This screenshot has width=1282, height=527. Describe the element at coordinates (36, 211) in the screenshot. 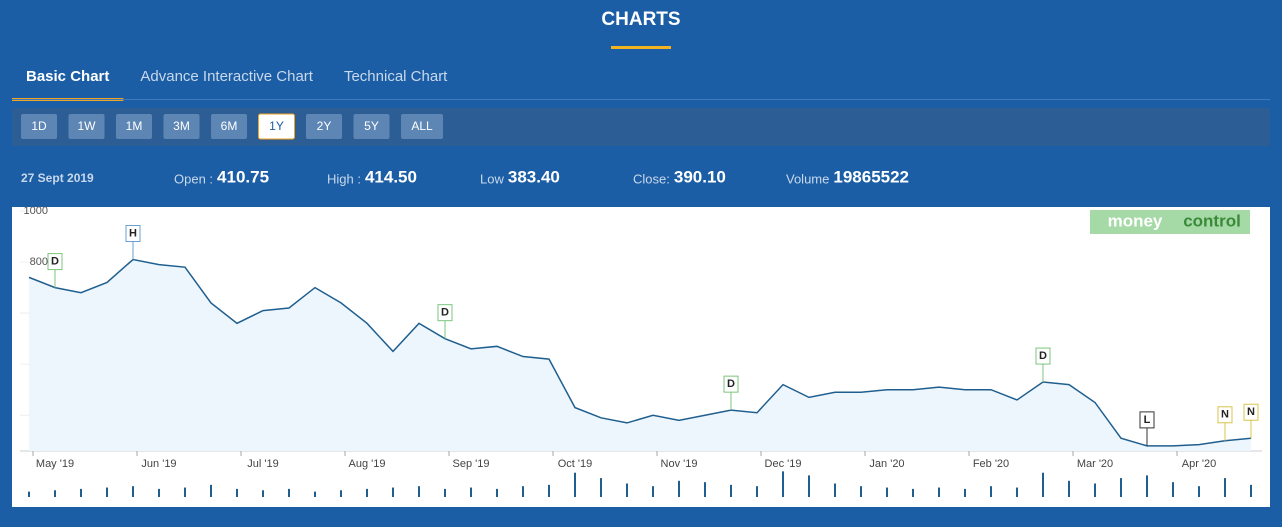

I see `y-tick-label: 1000` at that location.